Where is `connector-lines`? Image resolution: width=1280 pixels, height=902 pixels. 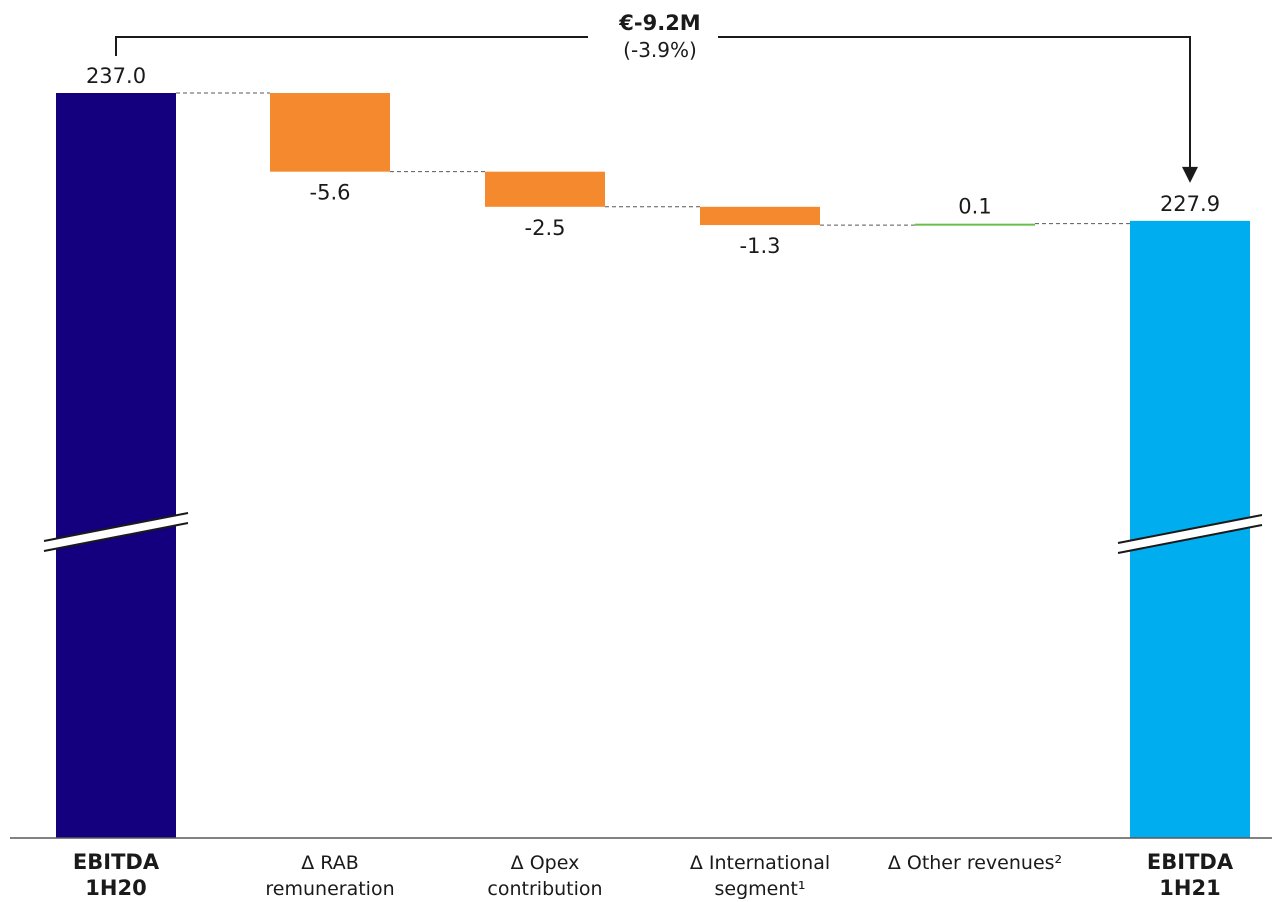 connector-lines is located at coordinates (653, 159).